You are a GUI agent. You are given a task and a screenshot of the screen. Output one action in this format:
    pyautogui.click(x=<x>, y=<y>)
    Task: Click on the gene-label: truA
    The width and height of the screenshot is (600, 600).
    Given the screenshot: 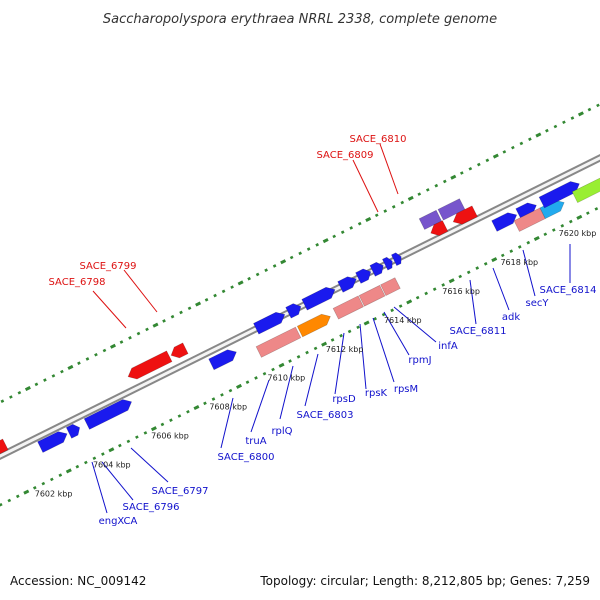 What is the action you would take?
    pyautogui.click(x=255, y=441)
    